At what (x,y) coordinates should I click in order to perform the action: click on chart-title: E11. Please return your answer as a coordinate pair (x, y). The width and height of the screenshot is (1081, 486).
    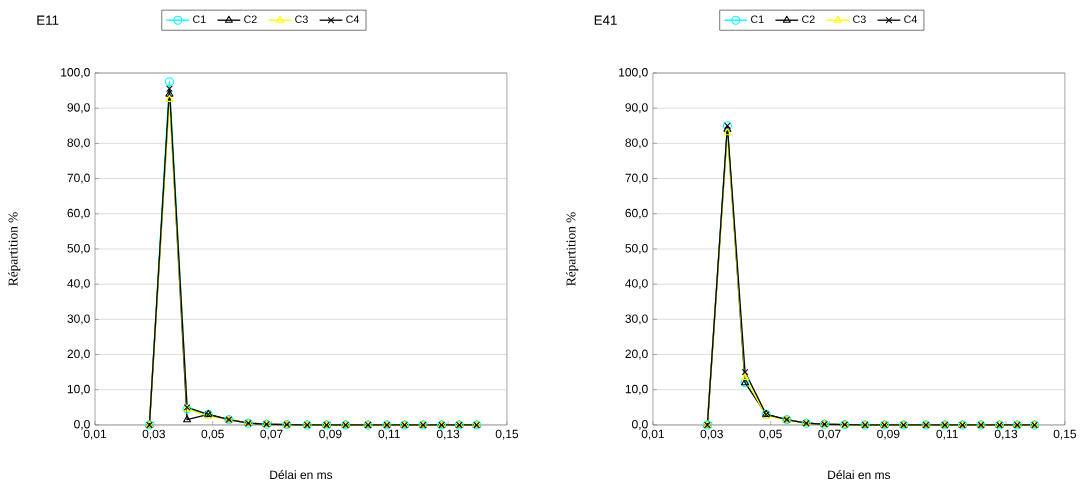
    Looking at the image, I should click on (48, 20).